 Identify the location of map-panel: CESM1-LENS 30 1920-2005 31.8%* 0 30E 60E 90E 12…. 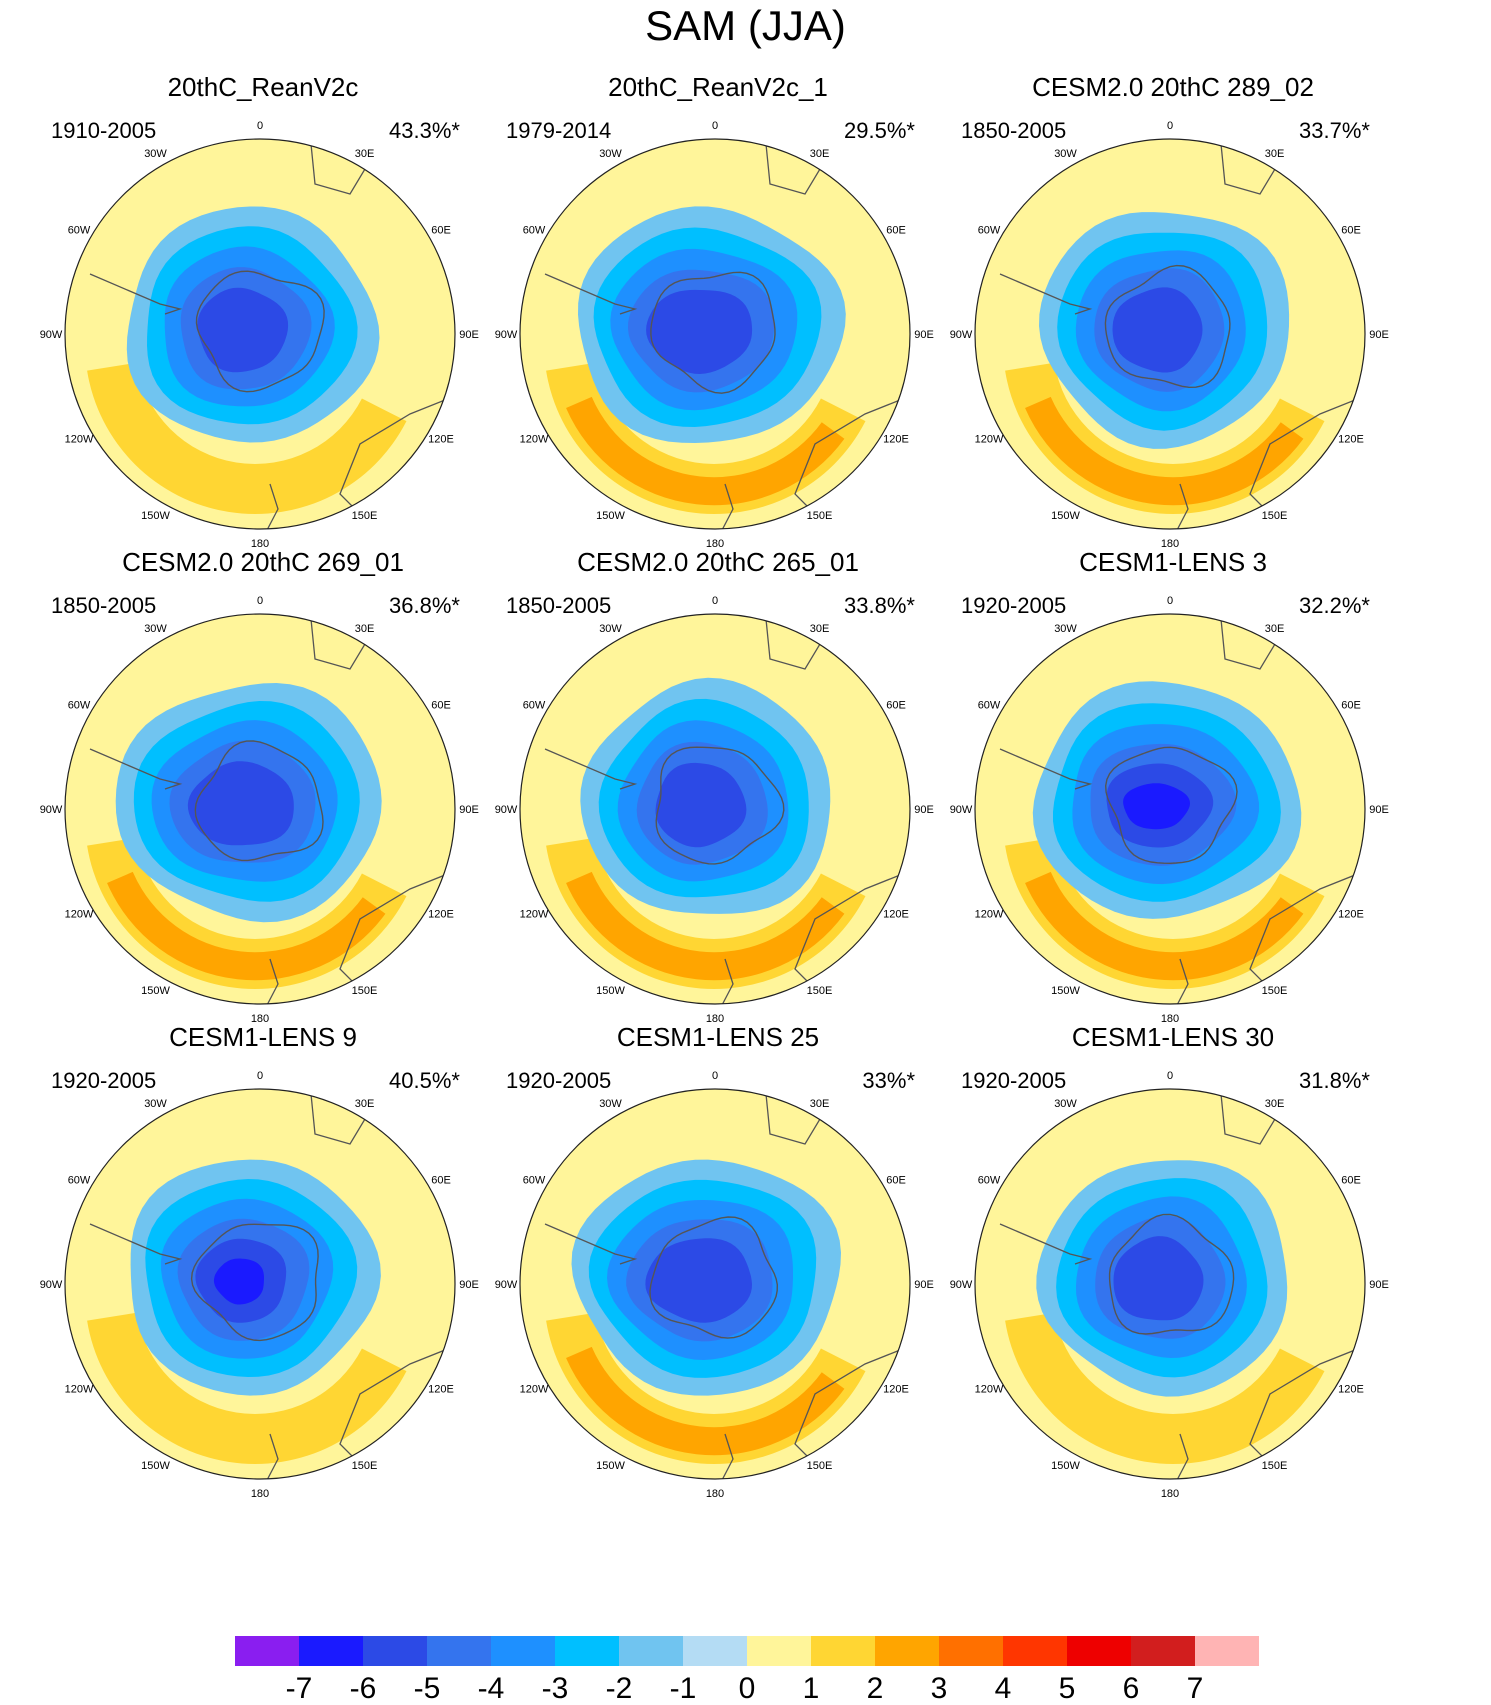
(1173, 1272).